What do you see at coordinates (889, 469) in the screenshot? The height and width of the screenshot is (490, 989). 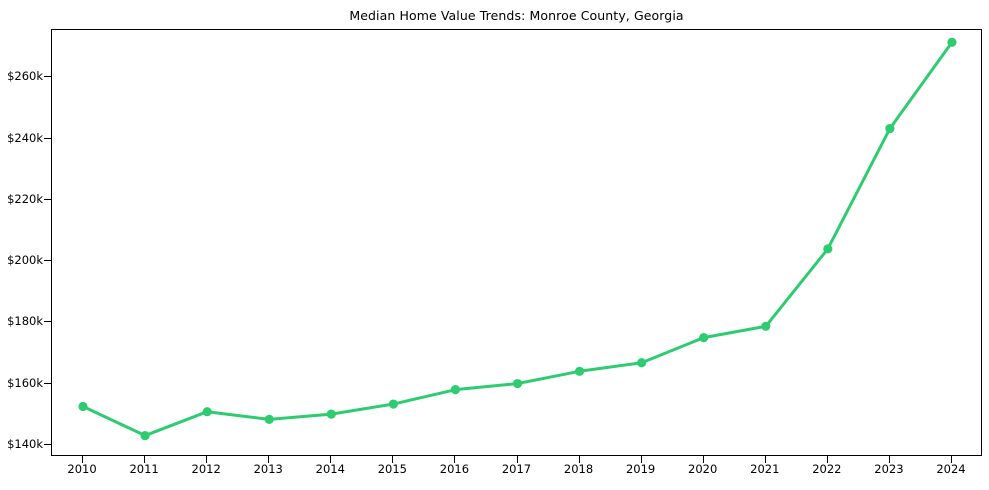 I see `x-axis-tick-label: 2023` at bounding box center [889, 469].